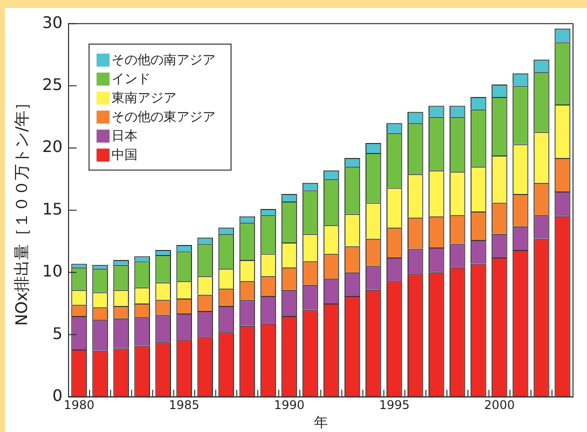  Describe the element at coordinates (52, 271) in the screenshot. I see `y-tick-label: 10` at that location.